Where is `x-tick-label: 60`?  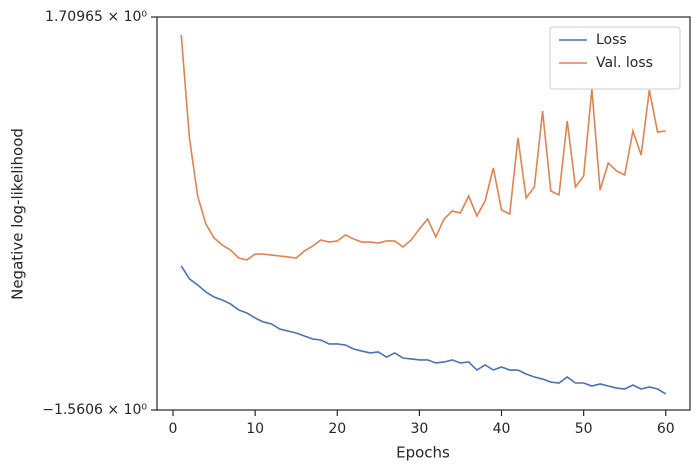 x-tick-label: 60 is located at coordinates (666, 429).